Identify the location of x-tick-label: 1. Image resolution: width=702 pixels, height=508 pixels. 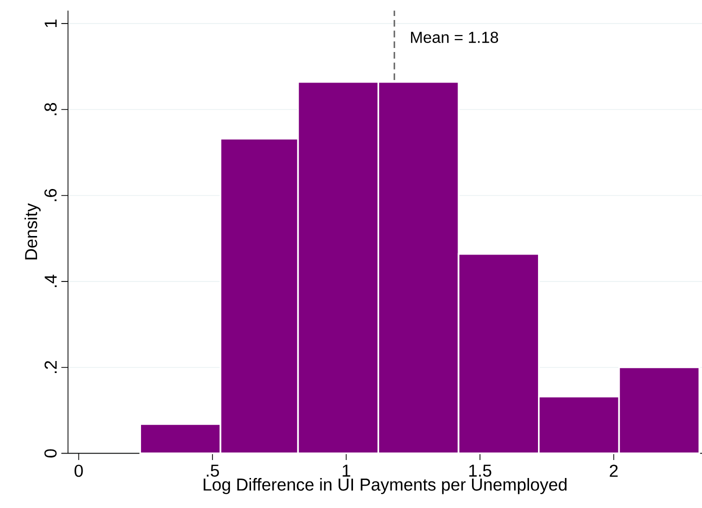
(346, 470).